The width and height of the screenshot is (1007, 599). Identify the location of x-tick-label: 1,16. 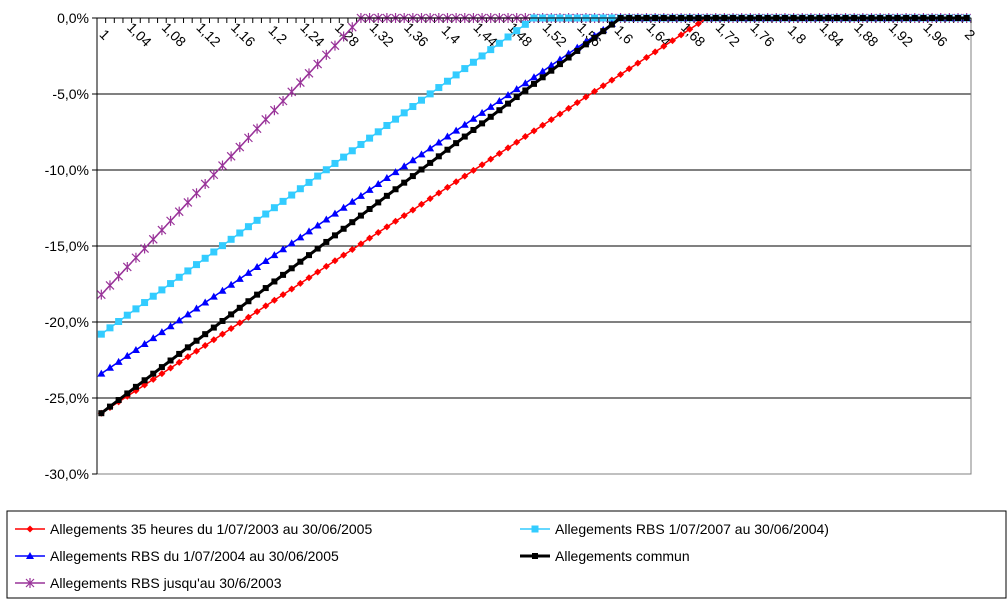
(243, 34).